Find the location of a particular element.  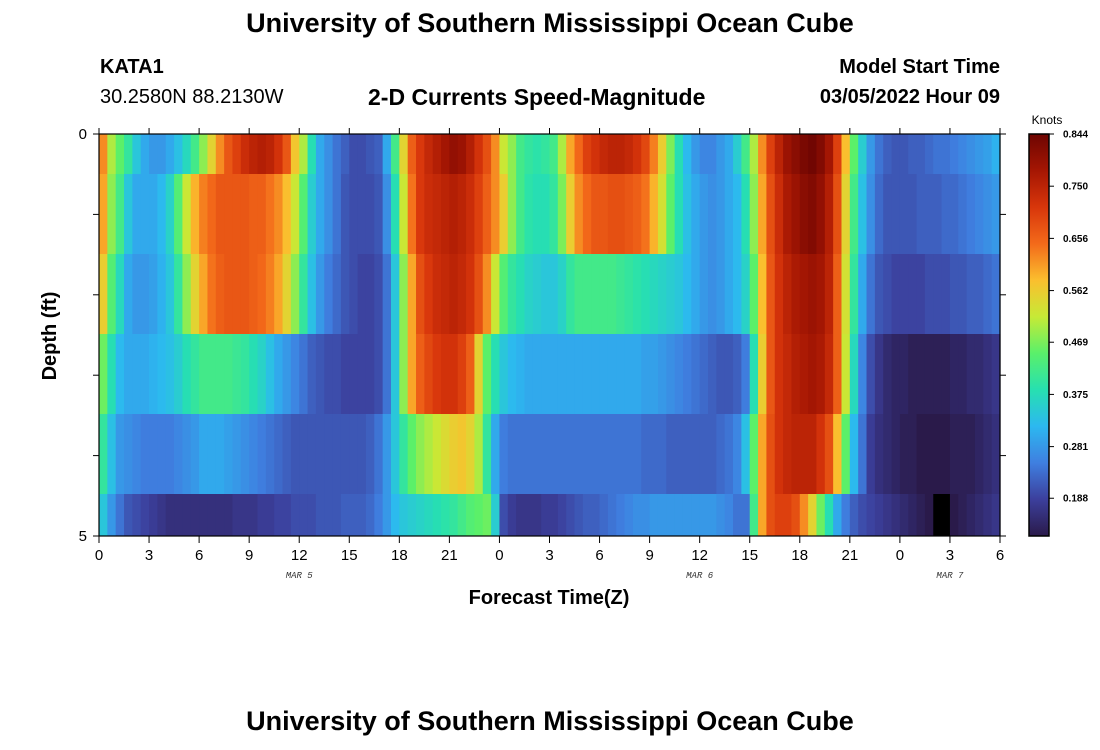

colorbar-tick-label: 0.281 is located at coordinates (1075, 447).